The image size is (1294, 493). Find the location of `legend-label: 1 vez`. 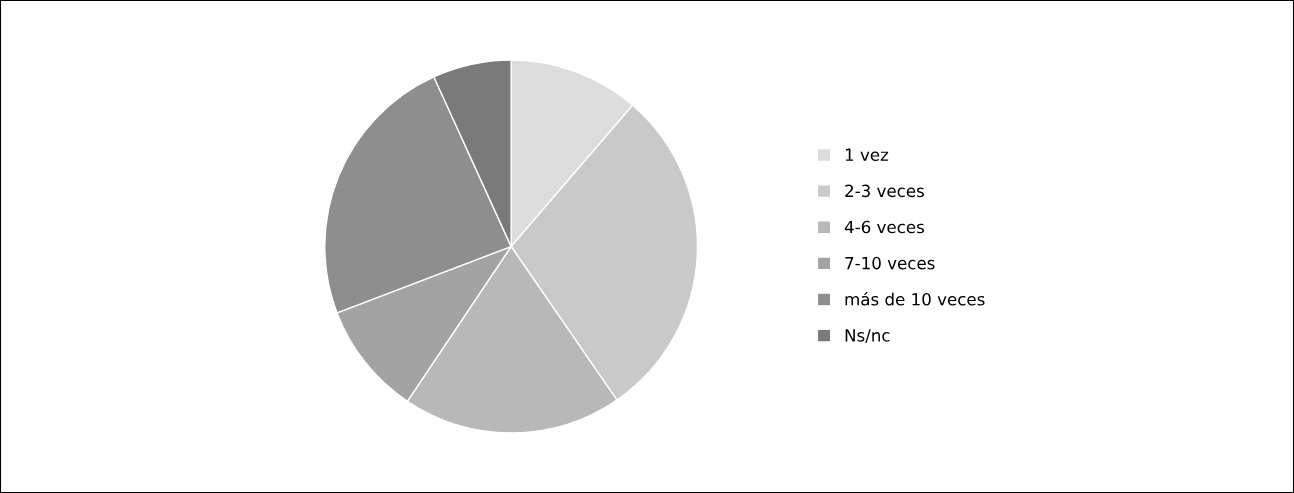

legend-label: 1 vez is located at coordinates (867, 155).